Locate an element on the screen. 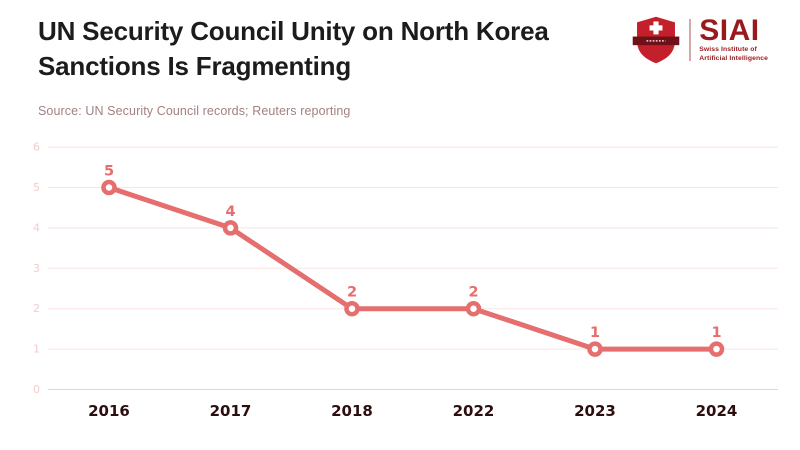 The height and width of the screenshot is (450, 800). y-tick-label: 0 is located at coordinates (36, 389).